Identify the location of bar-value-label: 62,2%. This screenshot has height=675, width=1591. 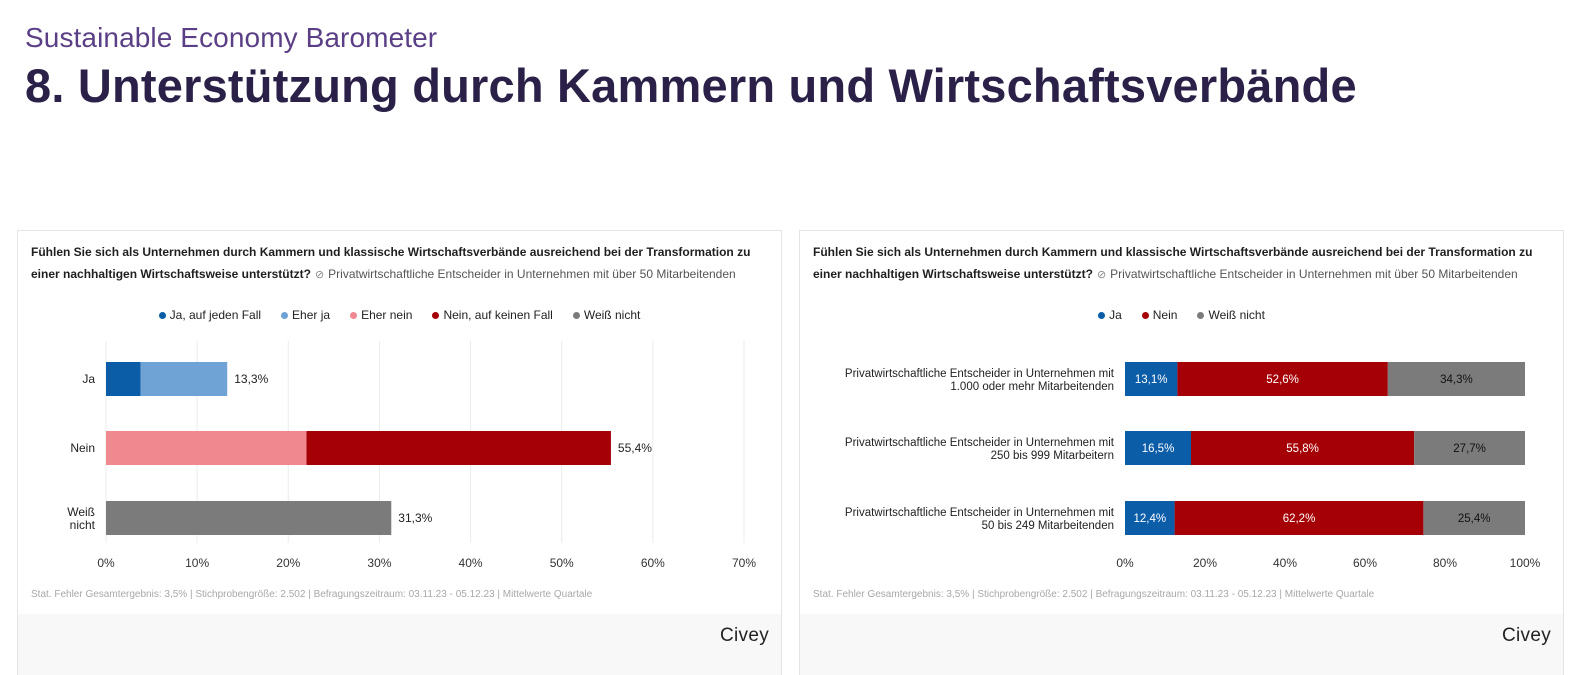
(1299, 519).